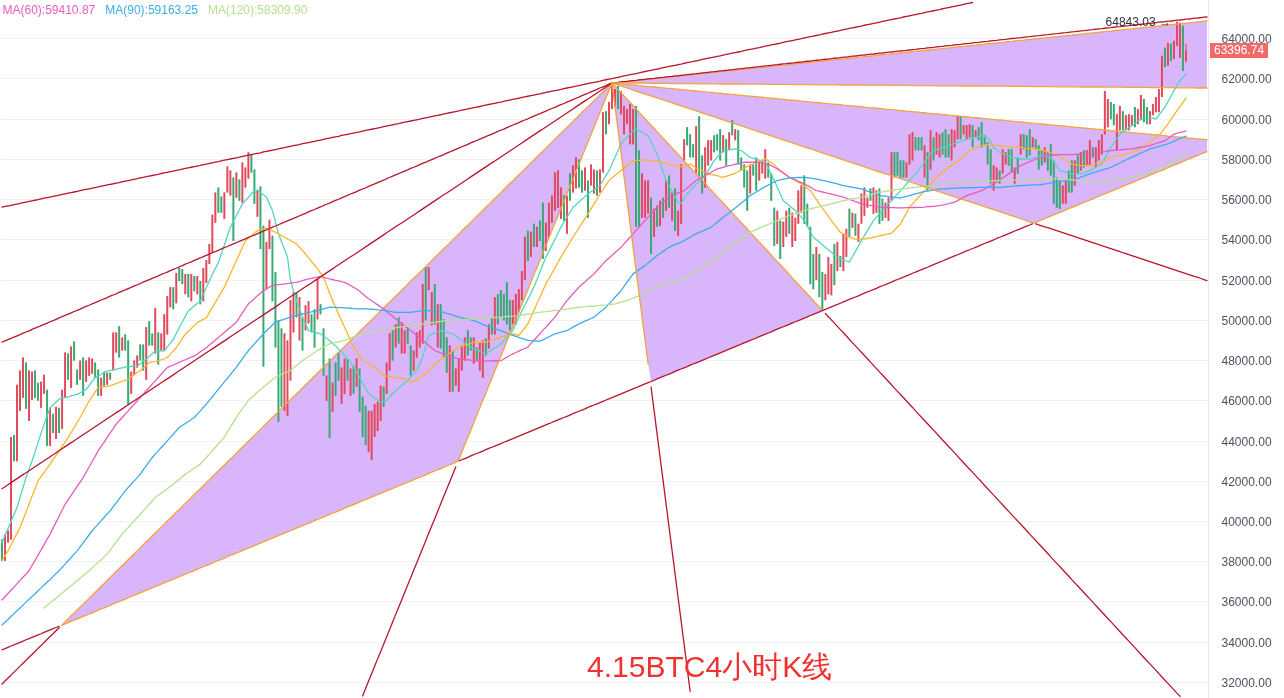 The height and width of the screenshot is (698, 1284). What do you see at coordinates (1246, 320) in the screenshot?
I see `y-tick-label: 50000.00` at bounding box center [1246, 320].